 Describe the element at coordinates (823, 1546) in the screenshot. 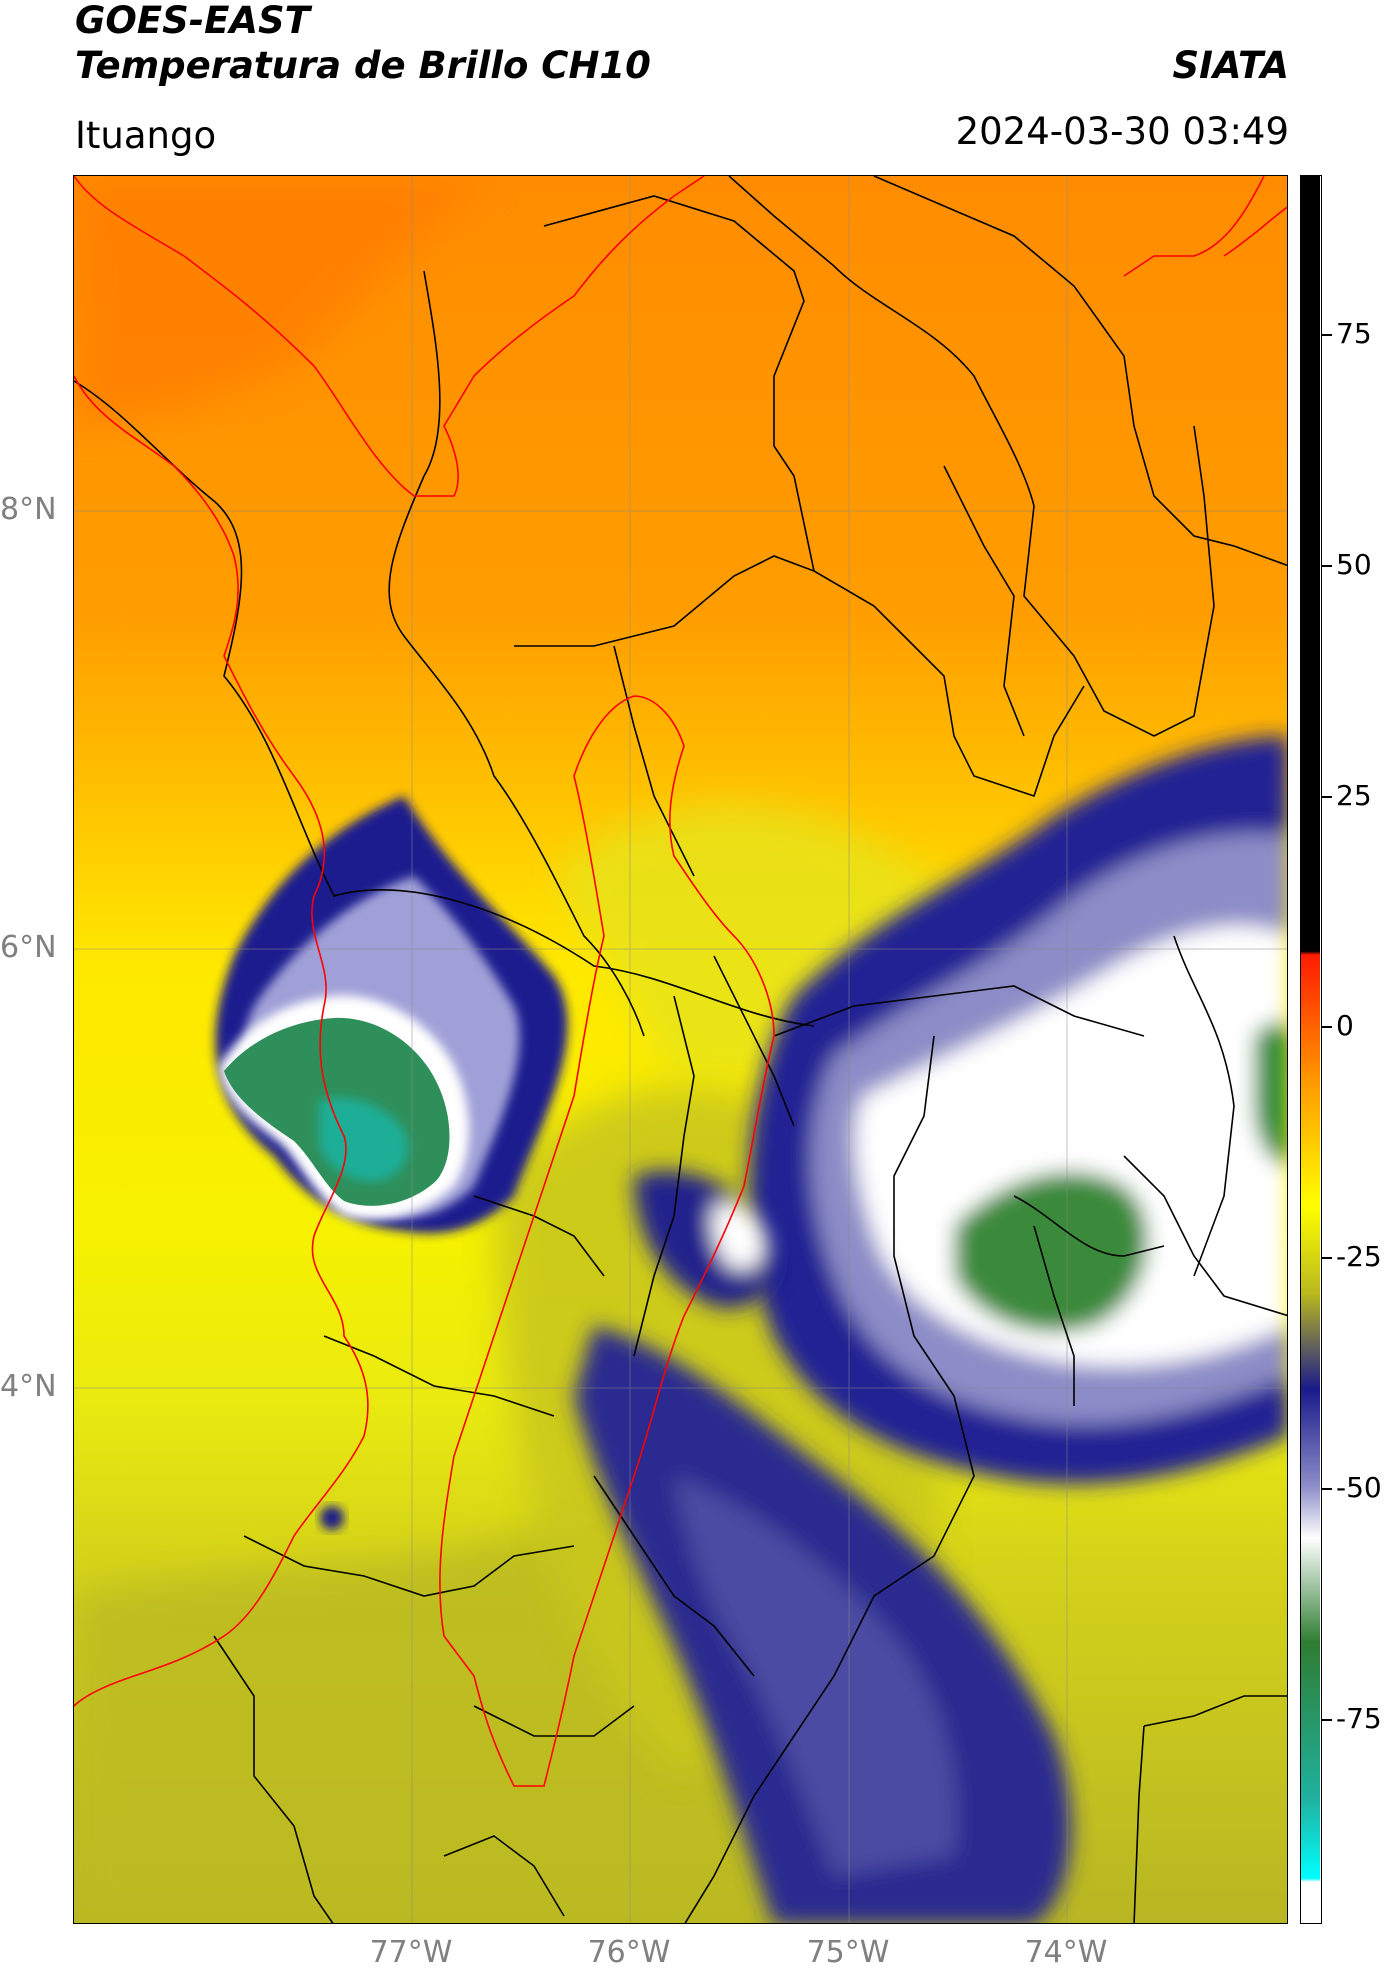

I see `convection-band-south` at that location.